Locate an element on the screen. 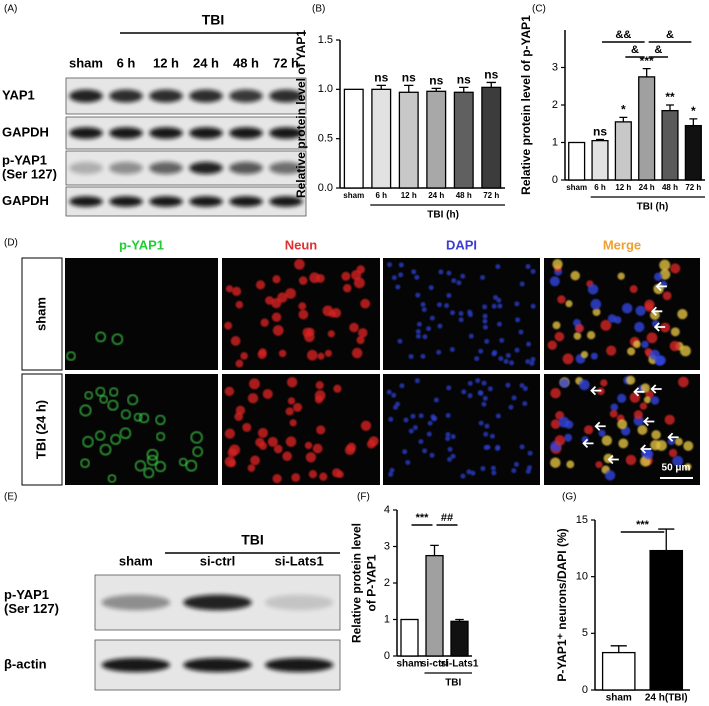 This screenshot has width=709, height=706. row-label: TBI (24 h) is located at coordinates (40, 429).